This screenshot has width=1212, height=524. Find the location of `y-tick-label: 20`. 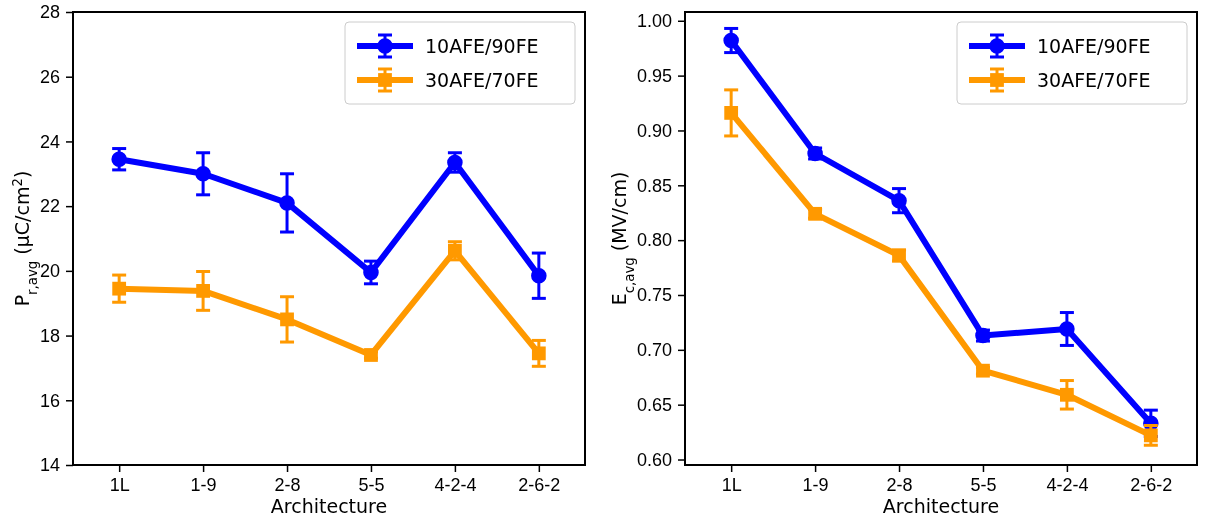

y-tick-label: 20 is located at coordinates (49, 271).